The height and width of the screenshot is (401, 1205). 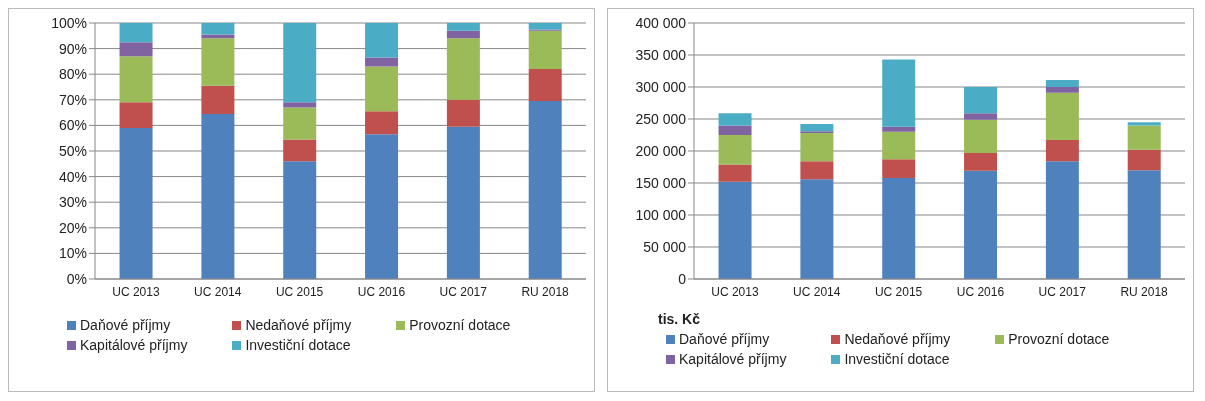 What do you see at coordinates (661, 214) in the screenshot?
I see `y-tick-label: 100 000` at bounding box center [661, 214].